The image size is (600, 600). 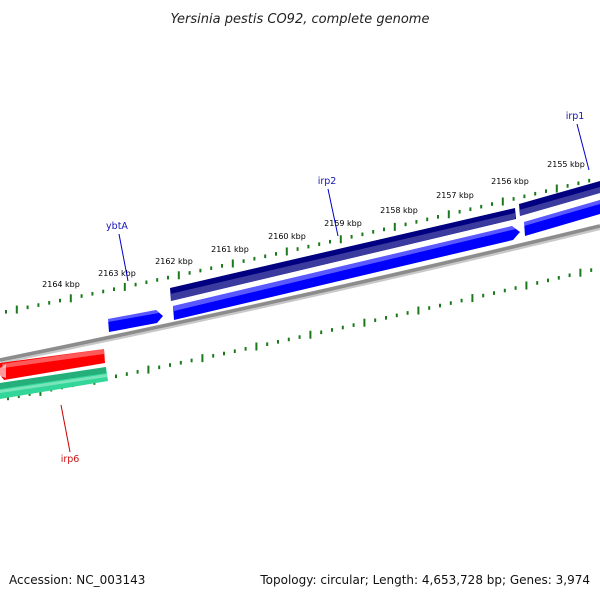 I want to click on scale-label: 2164 kbp, so click(x=61, y=284).